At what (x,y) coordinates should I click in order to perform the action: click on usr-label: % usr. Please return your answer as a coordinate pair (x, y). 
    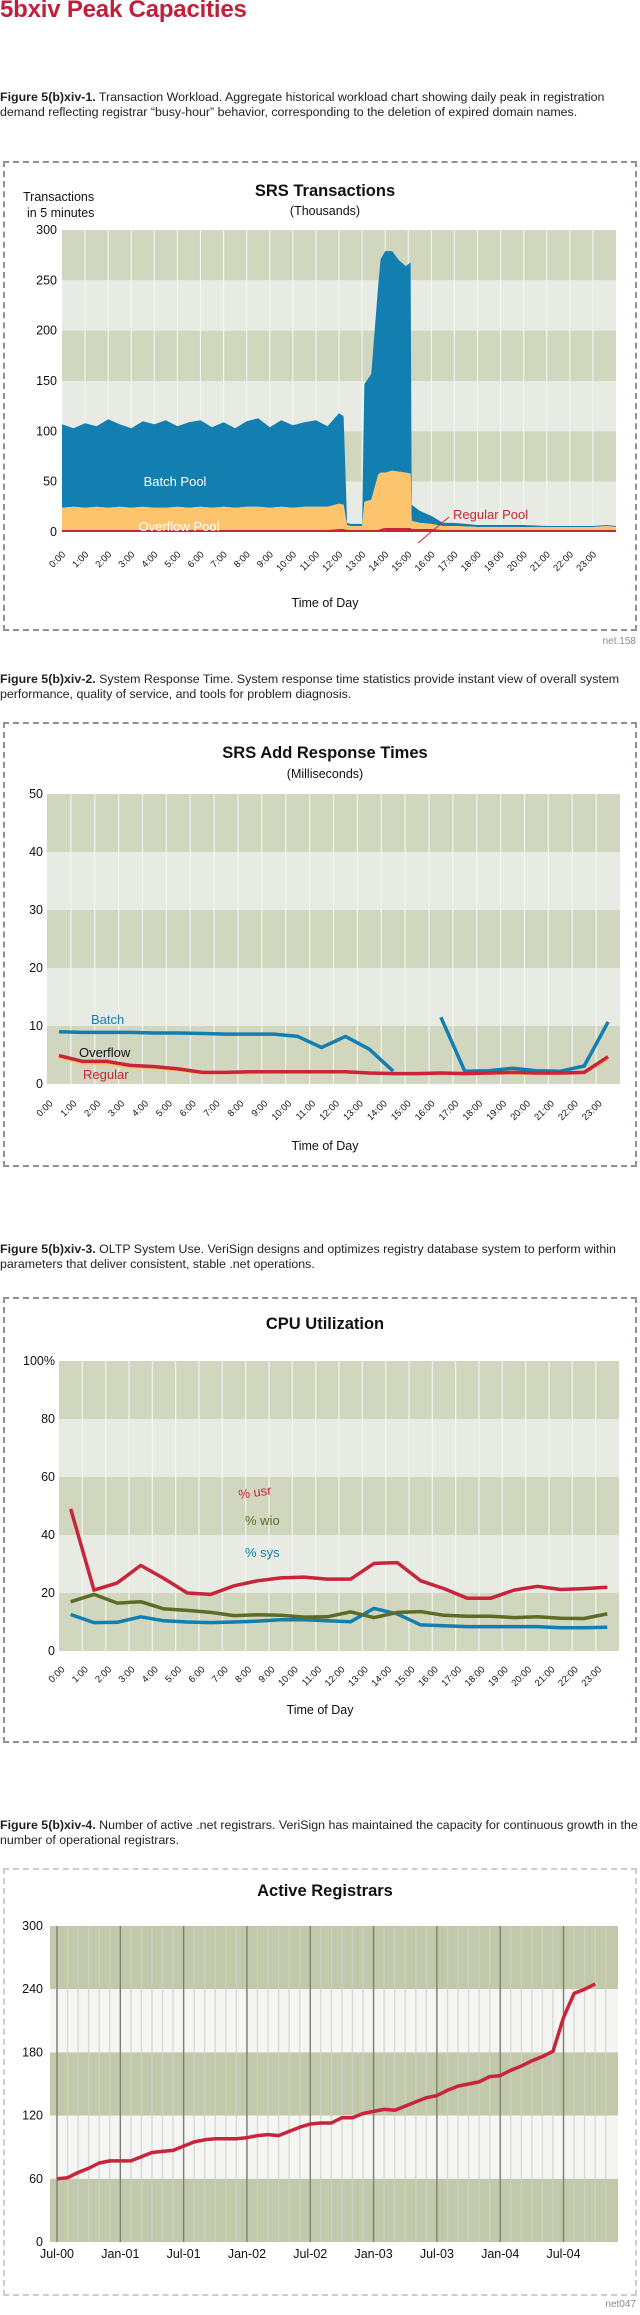
    Looking at the image, I should click on (255, 1492).